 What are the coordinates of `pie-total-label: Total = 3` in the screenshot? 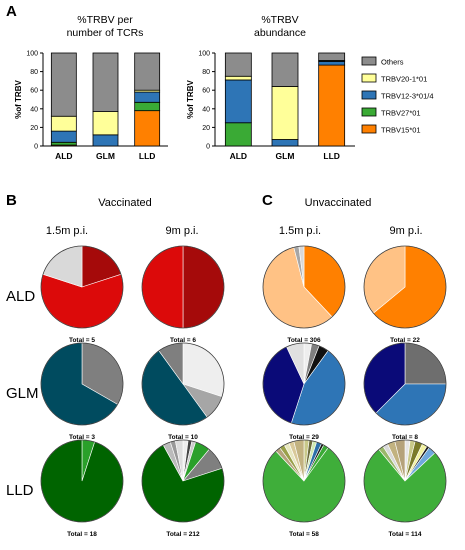 It's located at (82, 437).